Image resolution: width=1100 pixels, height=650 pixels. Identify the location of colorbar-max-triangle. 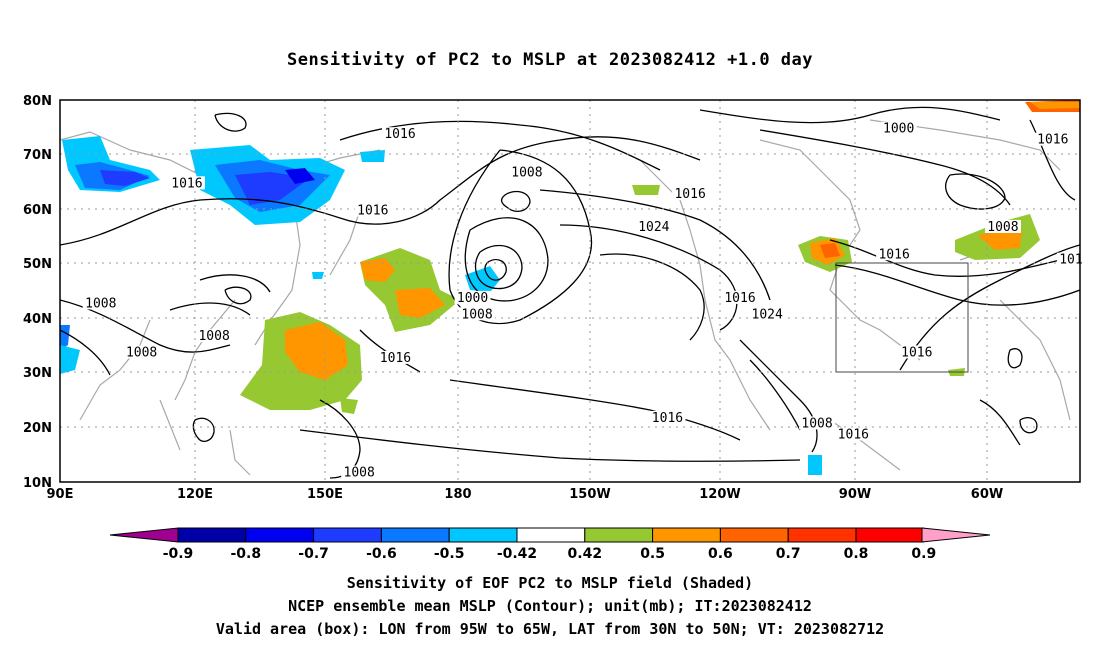
(956, 535).